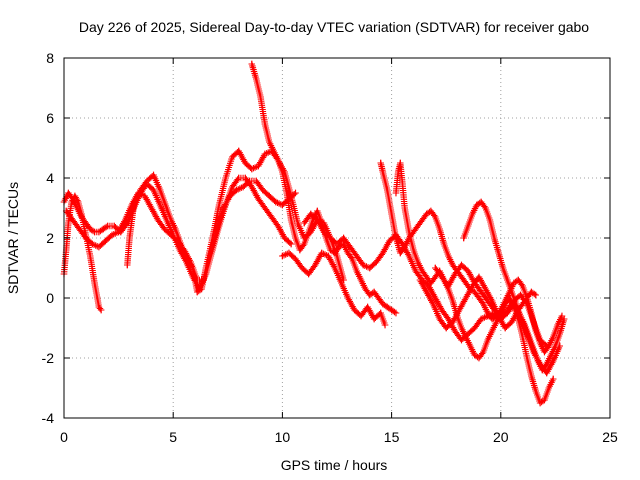 Image resolution: width=640 pixels, height=480 pixels. I want to click on y-tick-label: 4, so click(50, 178).